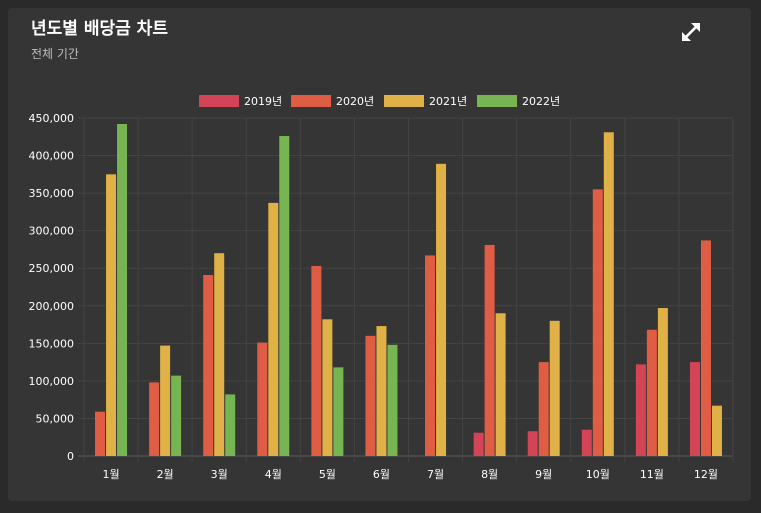 The image size is (761, 513). I want to click on x-tick-label: 9월, so click(543, 474).